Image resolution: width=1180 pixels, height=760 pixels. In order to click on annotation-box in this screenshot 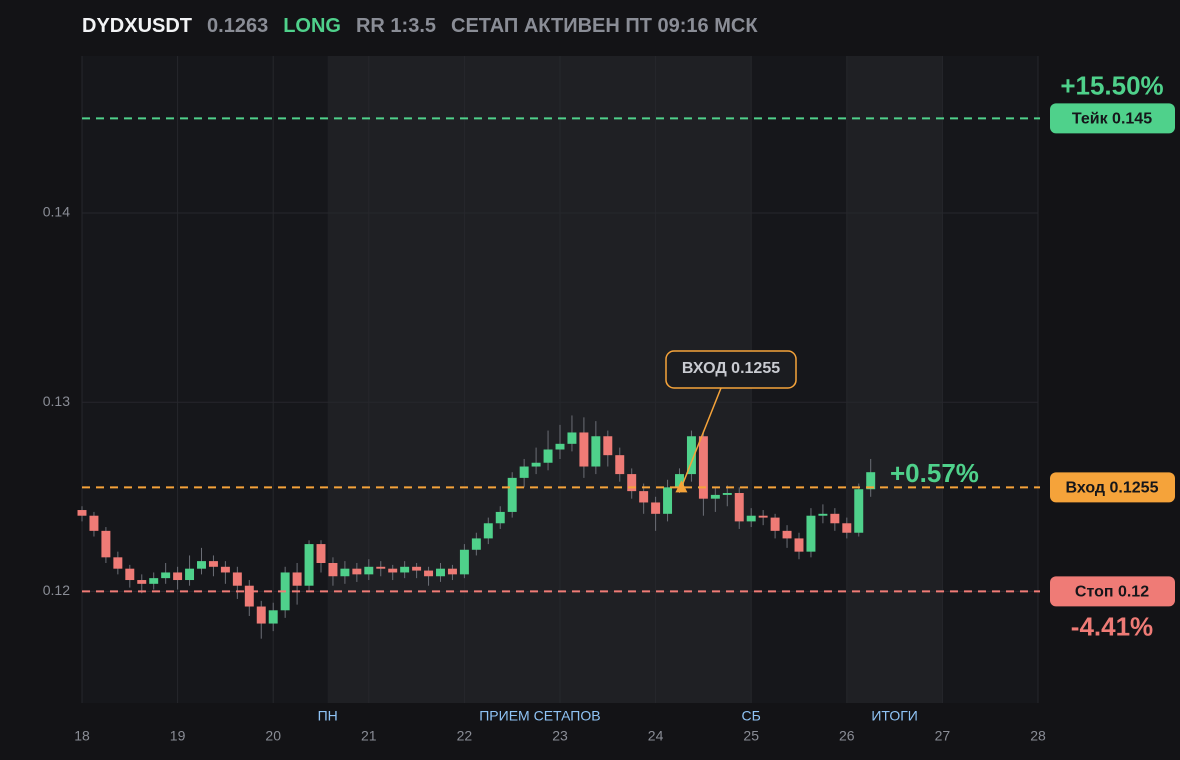, I will do `click(731, 369)`.